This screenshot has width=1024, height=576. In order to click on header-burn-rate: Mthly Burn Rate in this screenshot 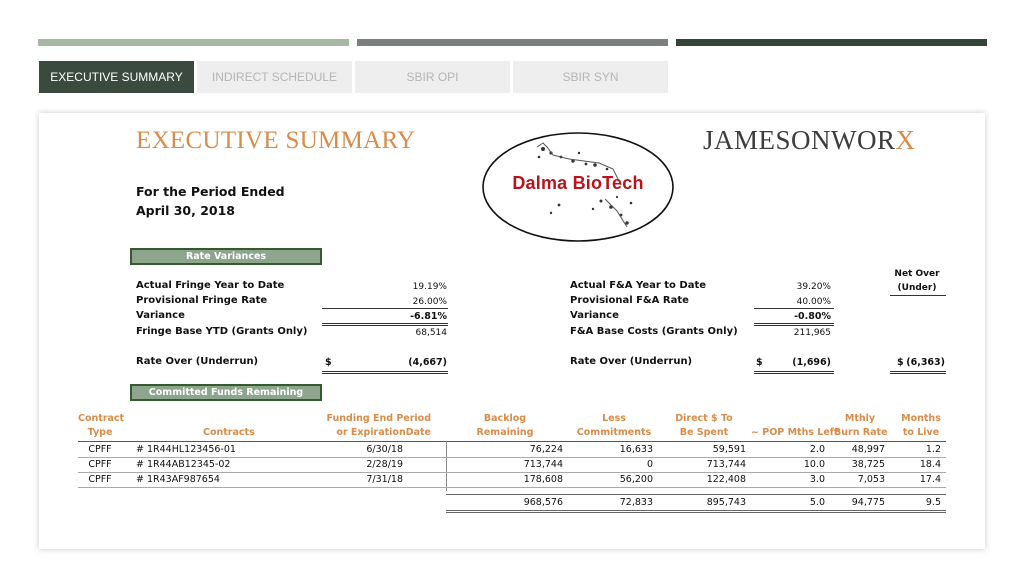, I will do `click(861, 425)`.